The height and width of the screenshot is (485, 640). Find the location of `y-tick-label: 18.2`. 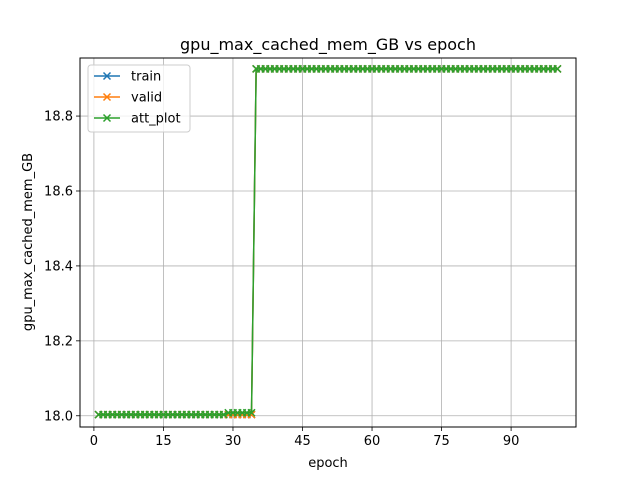

y-tick-label: 18.2 is located at coordinates (58, 341).